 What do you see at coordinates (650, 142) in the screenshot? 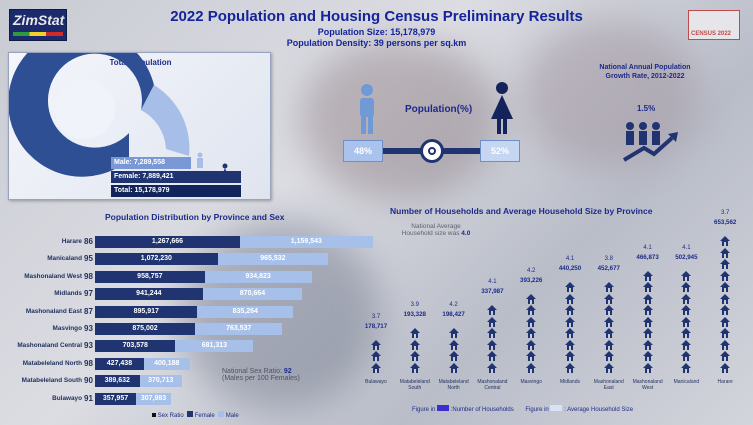
I see `growth-people-icon` at bounding box center [650, 142].